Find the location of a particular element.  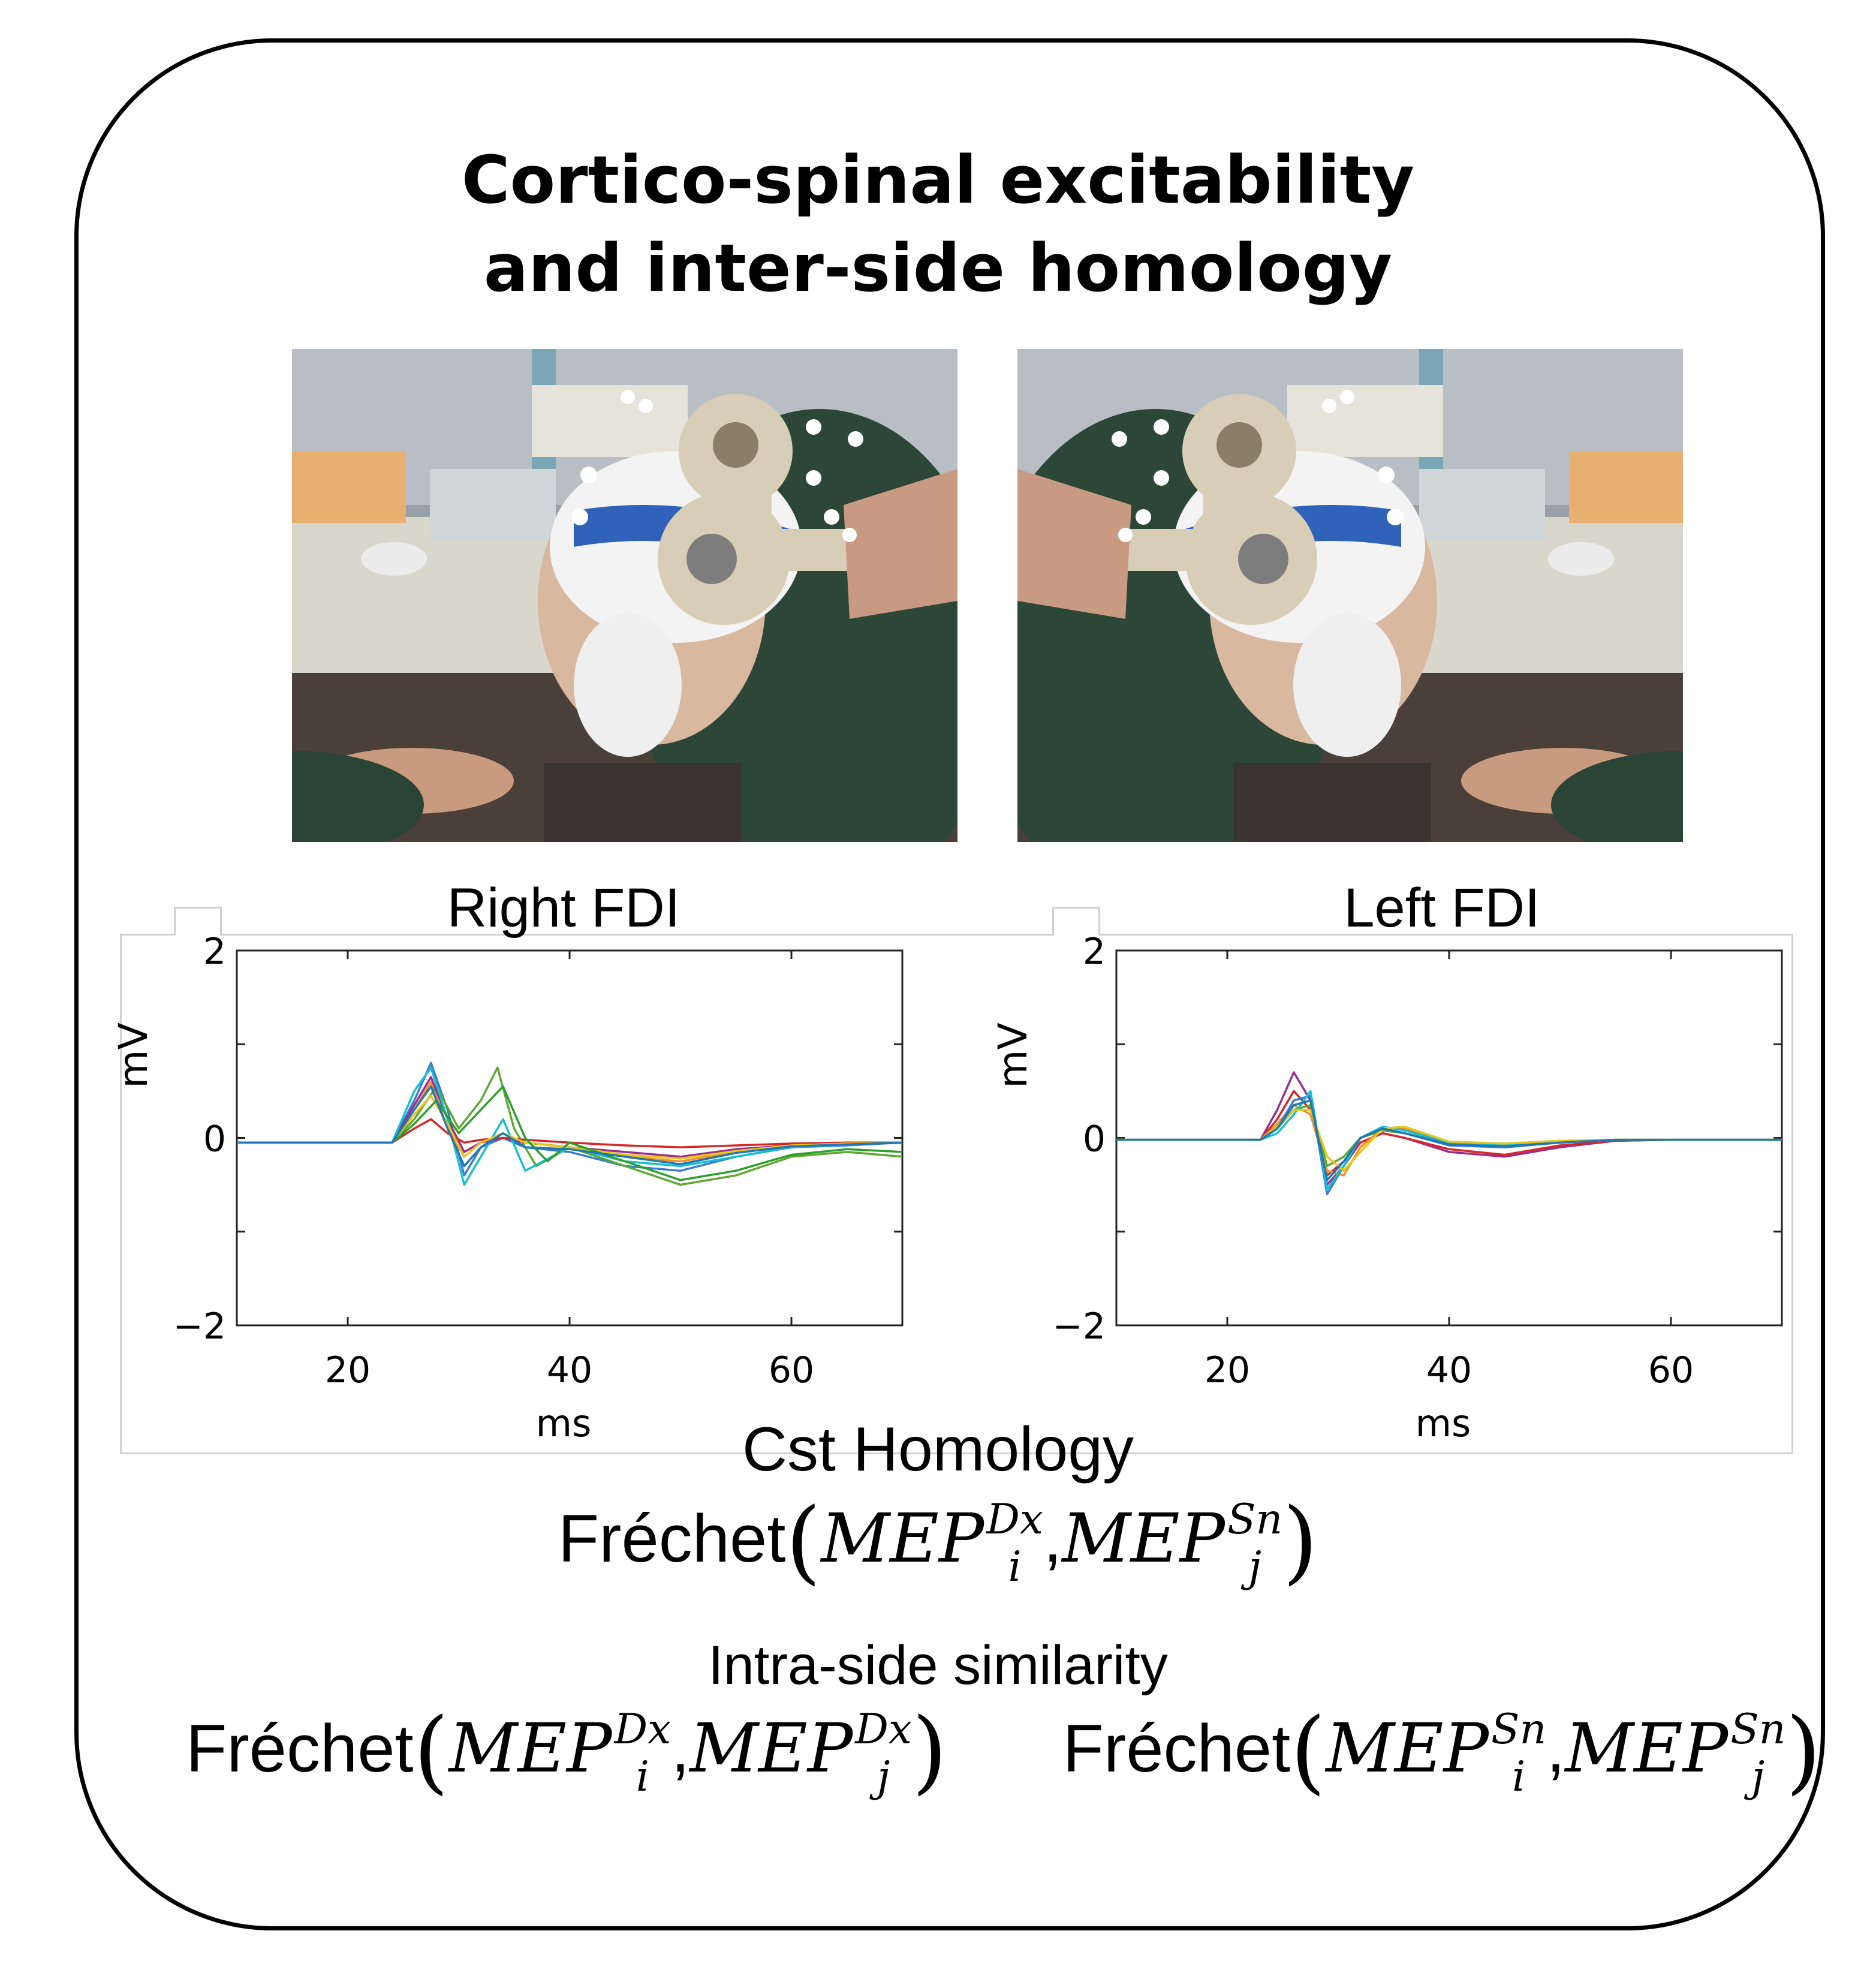

chart-0: Right FDI −2 0 2 20 40 60 ms mV is located at coordinates (507, 1161).